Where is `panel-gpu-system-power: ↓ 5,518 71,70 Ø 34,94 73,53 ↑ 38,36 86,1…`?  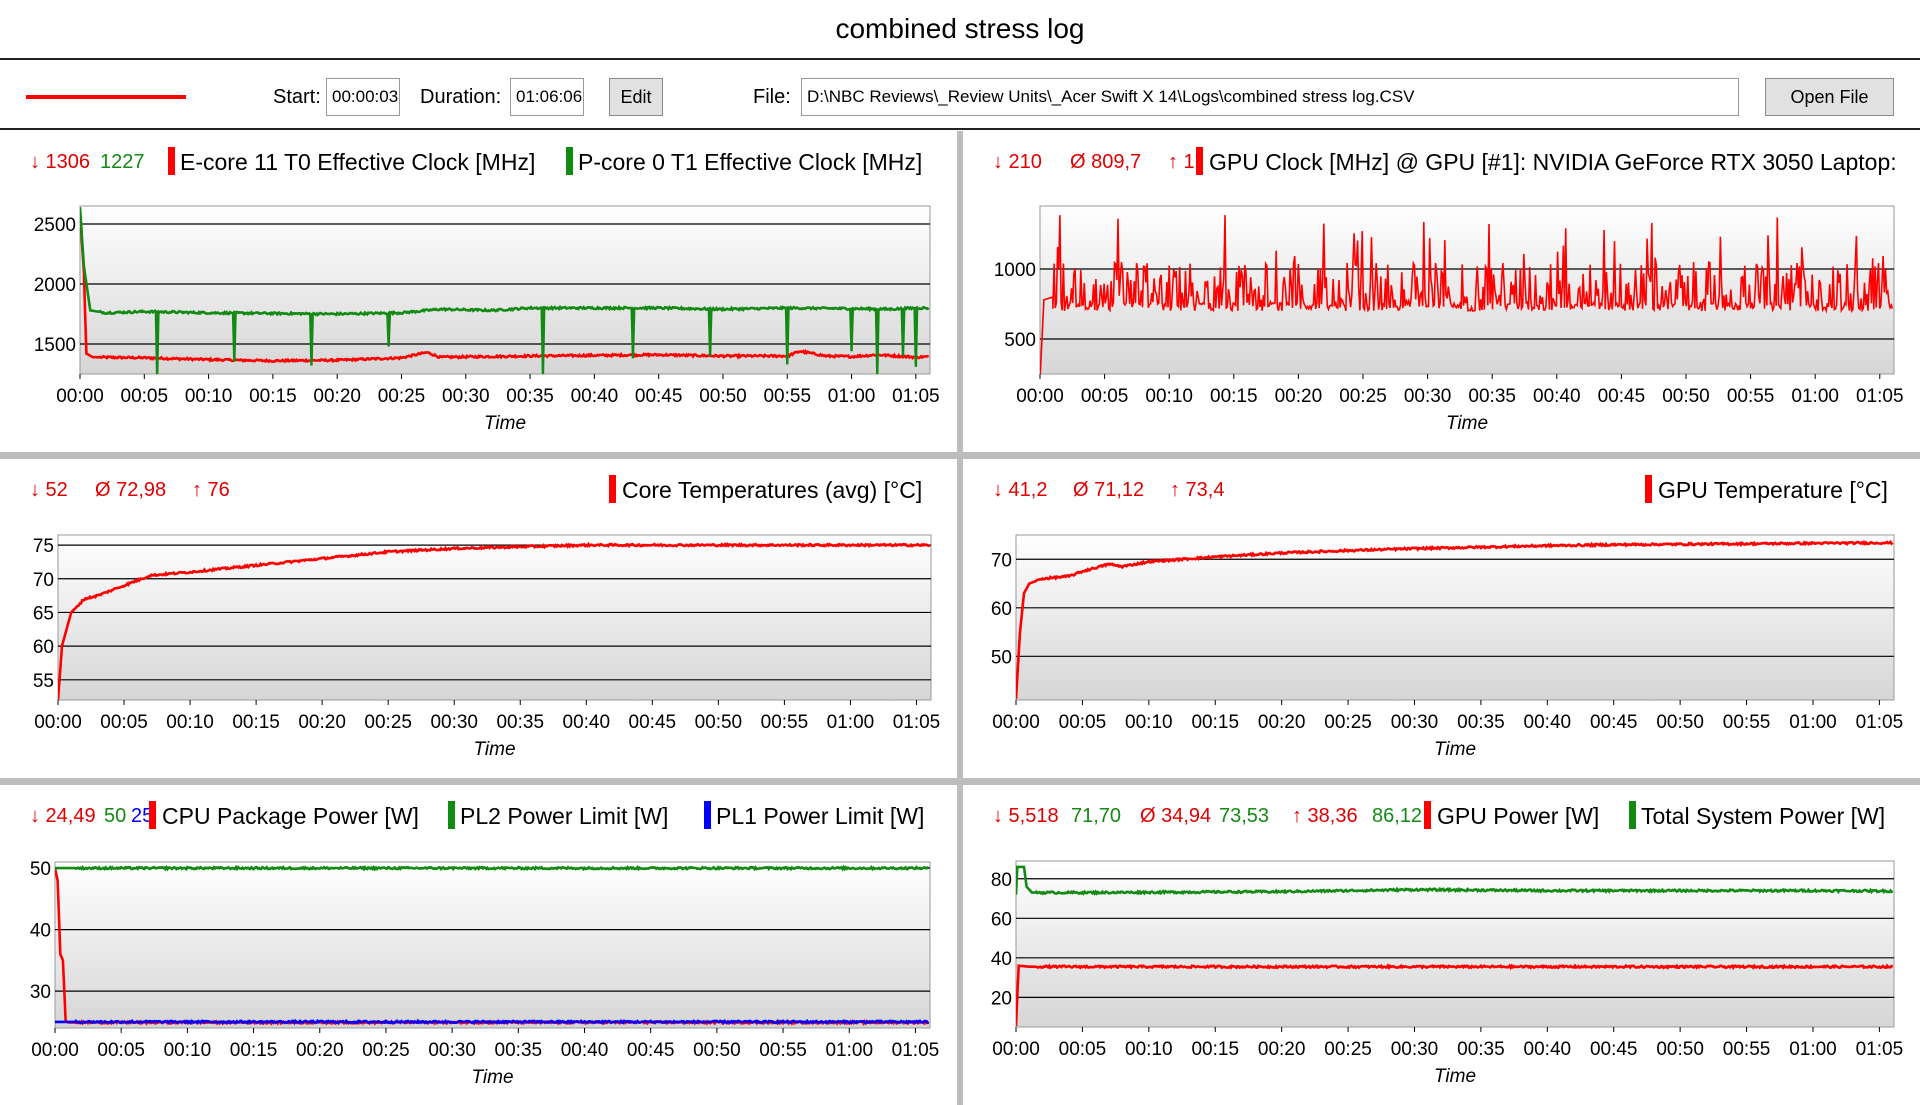
panel-gpu-system-power: ↓ 5,518 71,70 Ø 34,94 73,53 ↑ 38,36 86,1… is located at coordinates (1441, 945).